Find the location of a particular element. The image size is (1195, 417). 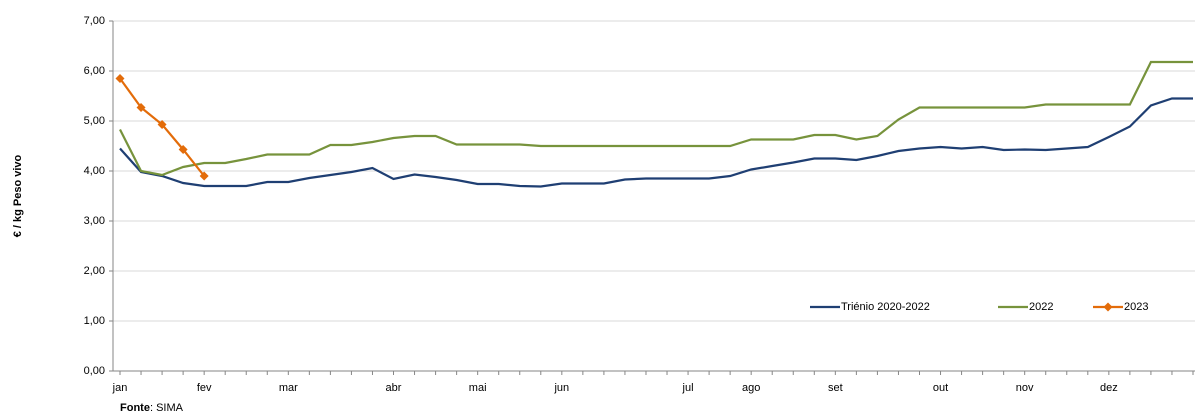

x-tick-label: jun is located at coordinates (561, 388).